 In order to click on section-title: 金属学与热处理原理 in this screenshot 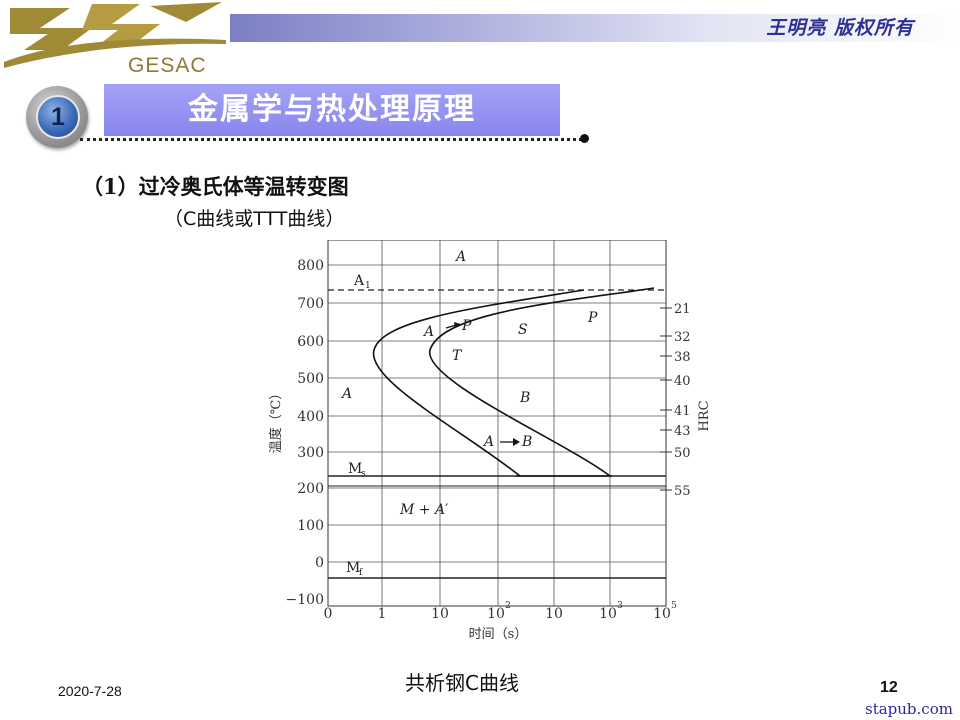, I will do `click(332, 109)`.